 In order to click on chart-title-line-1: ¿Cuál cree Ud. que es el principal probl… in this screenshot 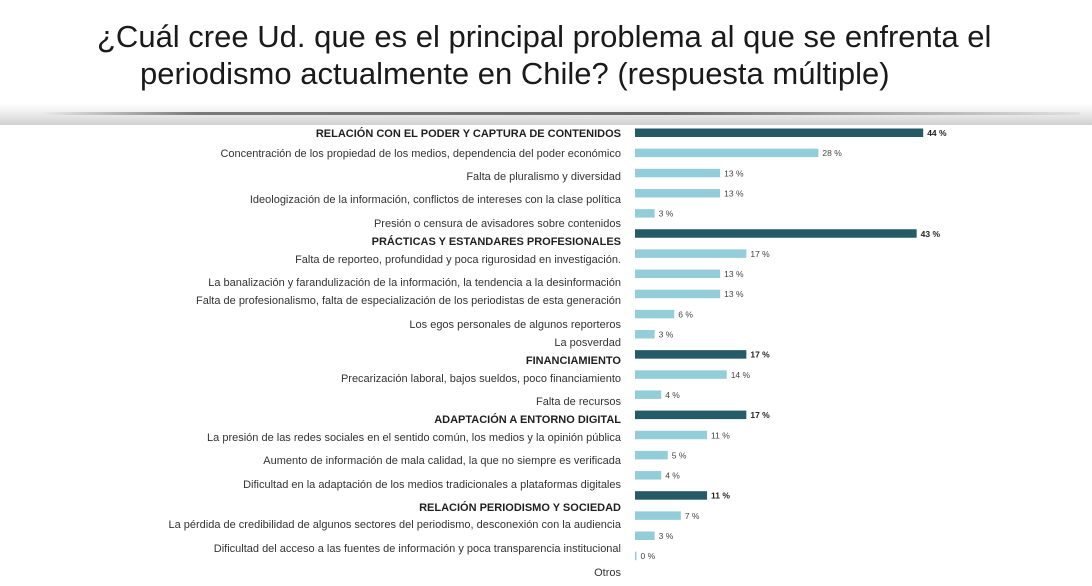, I will do `click(544, 36)`.